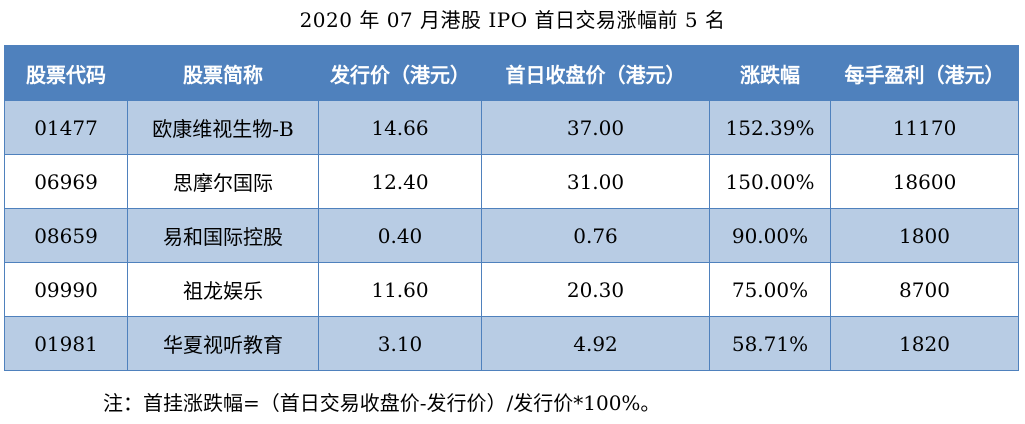 This screenshot has height=424, width=1025. What do you see at coordinates (770, 181) in the screenshot?
I see `cell-change-percent: 150.00%` at bounding box center [770, 181].